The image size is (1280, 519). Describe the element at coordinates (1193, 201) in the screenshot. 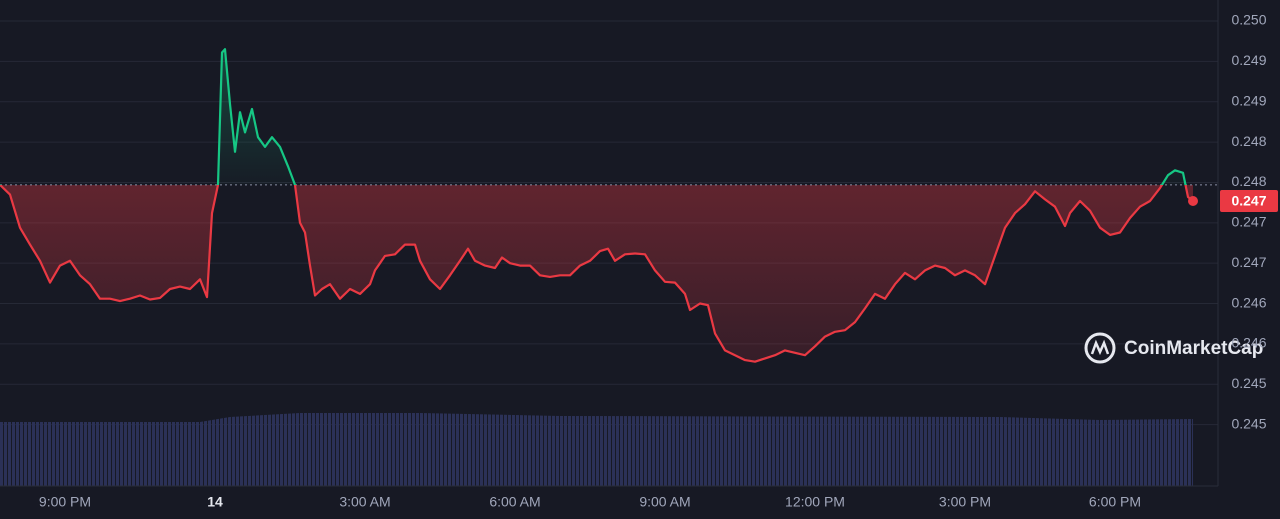

I see `last-point` at that location.